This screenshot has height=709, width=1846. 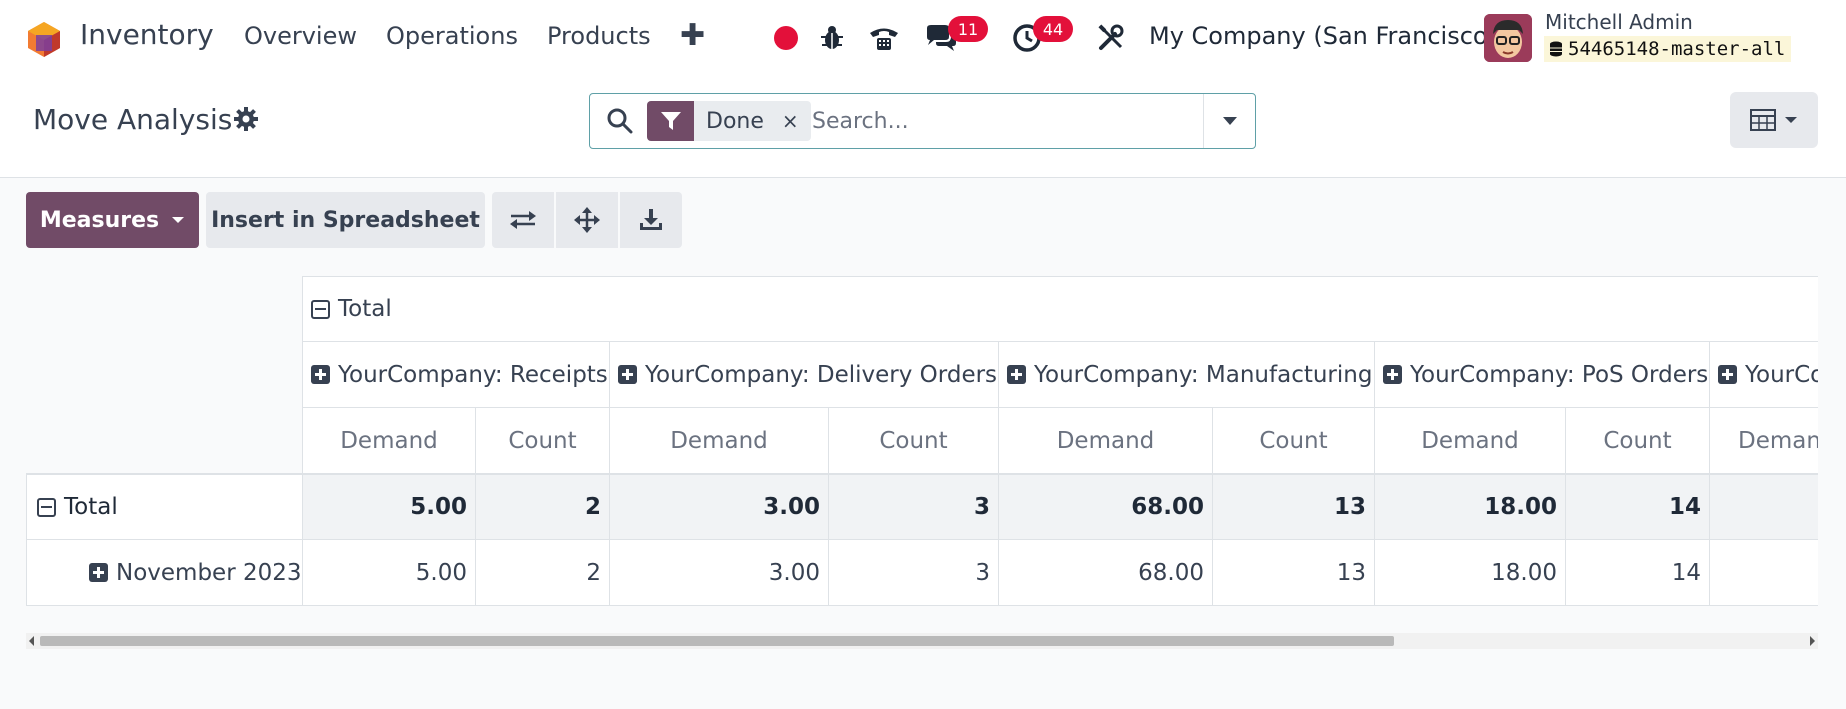 What do you see at coordinates (997, 121) in the screenshot?
I see `search-input` at bounding box center [997, 121].